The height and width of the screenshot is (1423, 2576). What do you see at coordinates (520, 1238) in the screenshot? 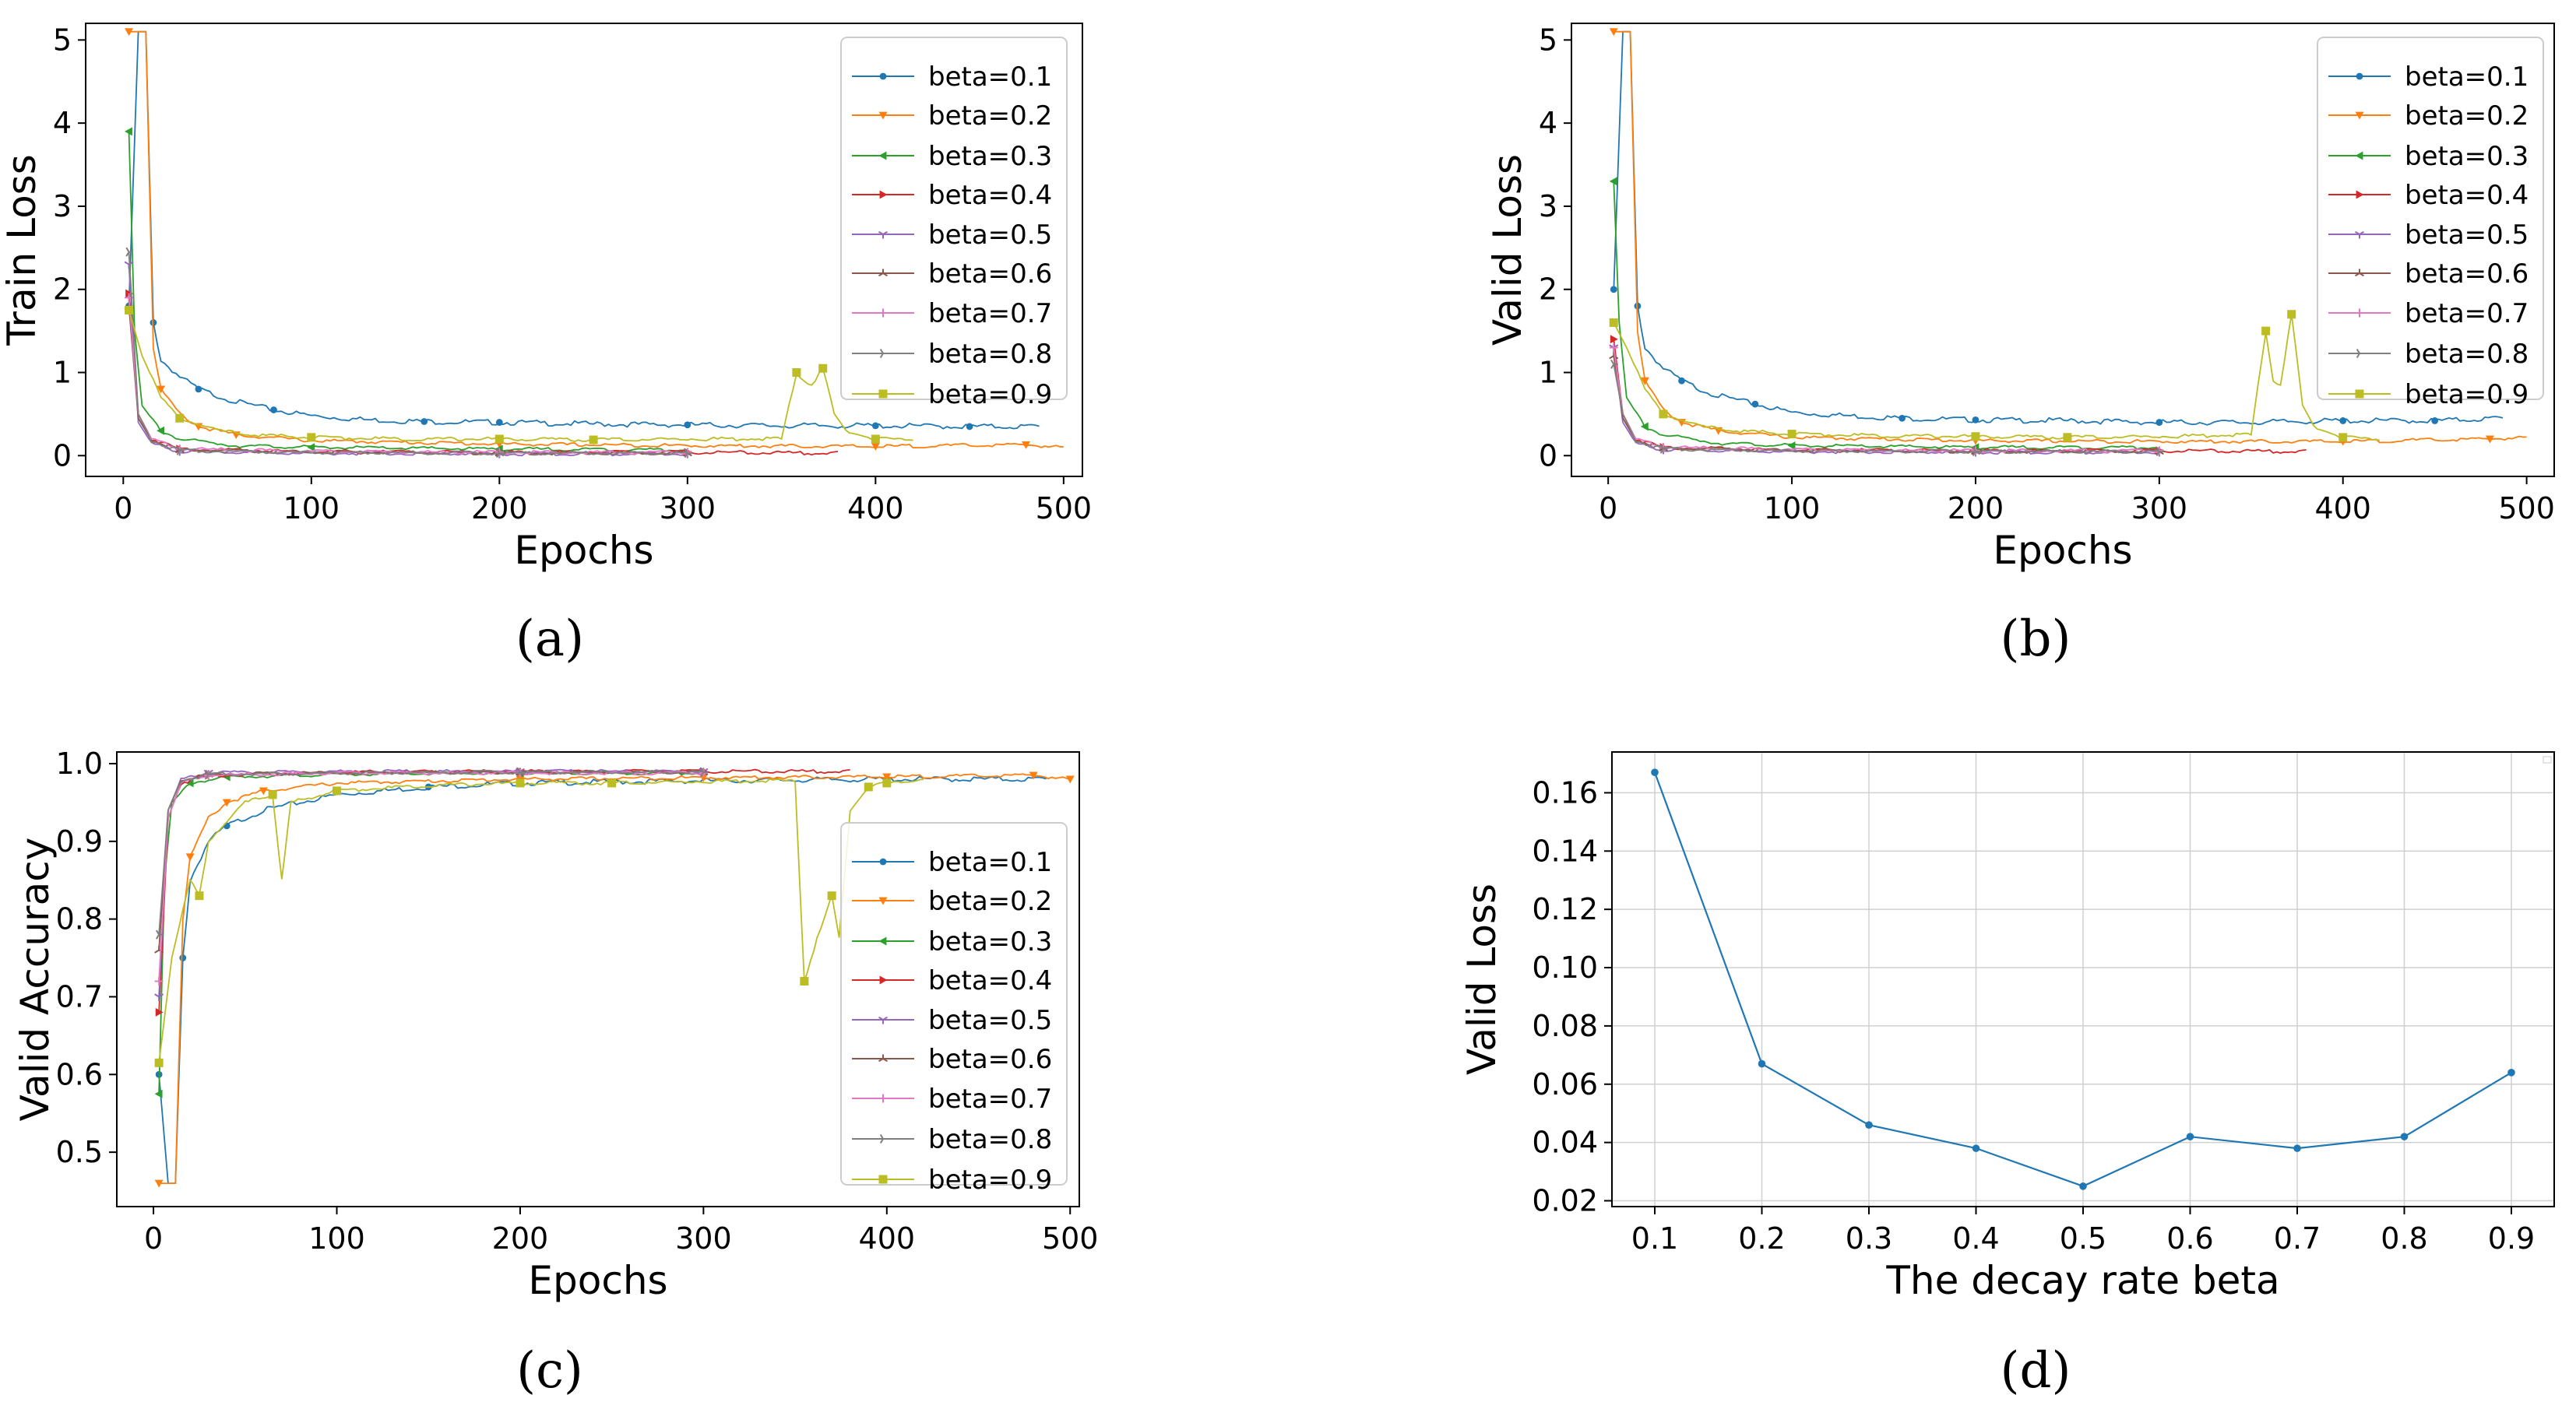
I see `x-tick-label: 200` at bounding box center [520, 1238].